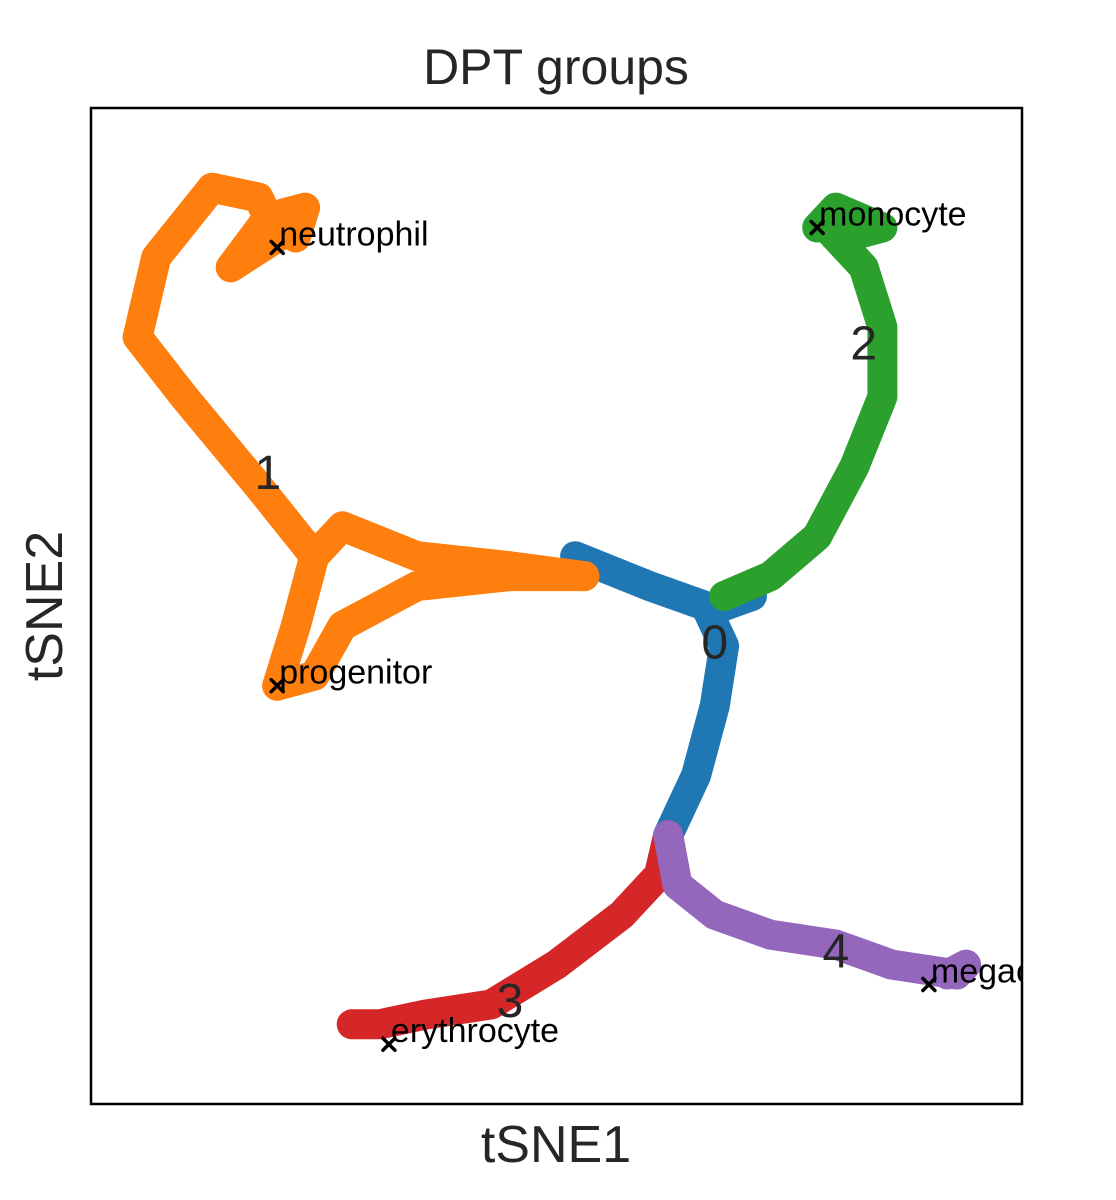  I want to click on label-monocyte: monocyte, so click(892, 215).